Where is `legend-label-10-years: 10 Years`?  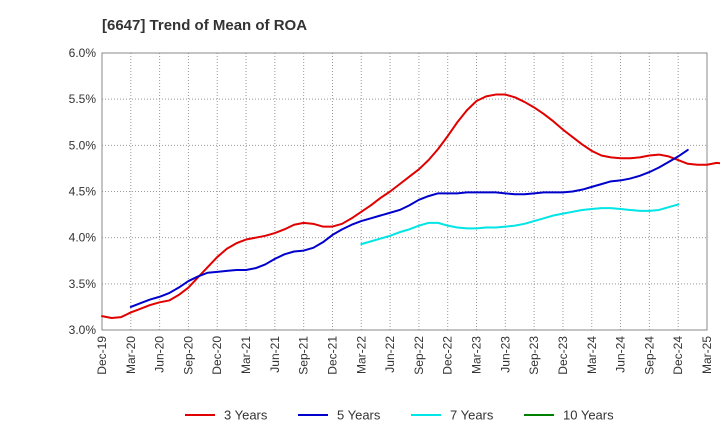 legend-label-10-years: 10 Years is located at coordinates (588, 415).